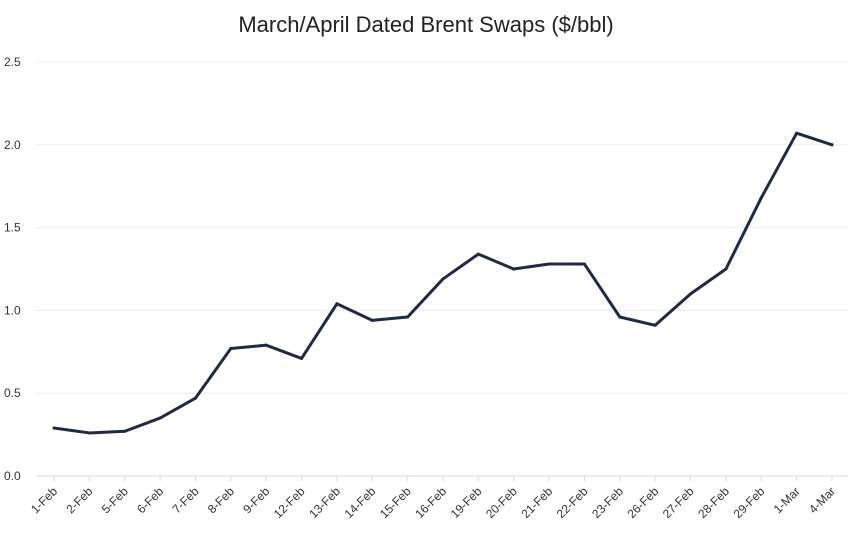 The width and height of the screenshot is (852, 540). What do you see at coordinates (44, 500) in the screenshot?
I see `x-tick-label: 1-Feb` at bounding box center [44, 500].